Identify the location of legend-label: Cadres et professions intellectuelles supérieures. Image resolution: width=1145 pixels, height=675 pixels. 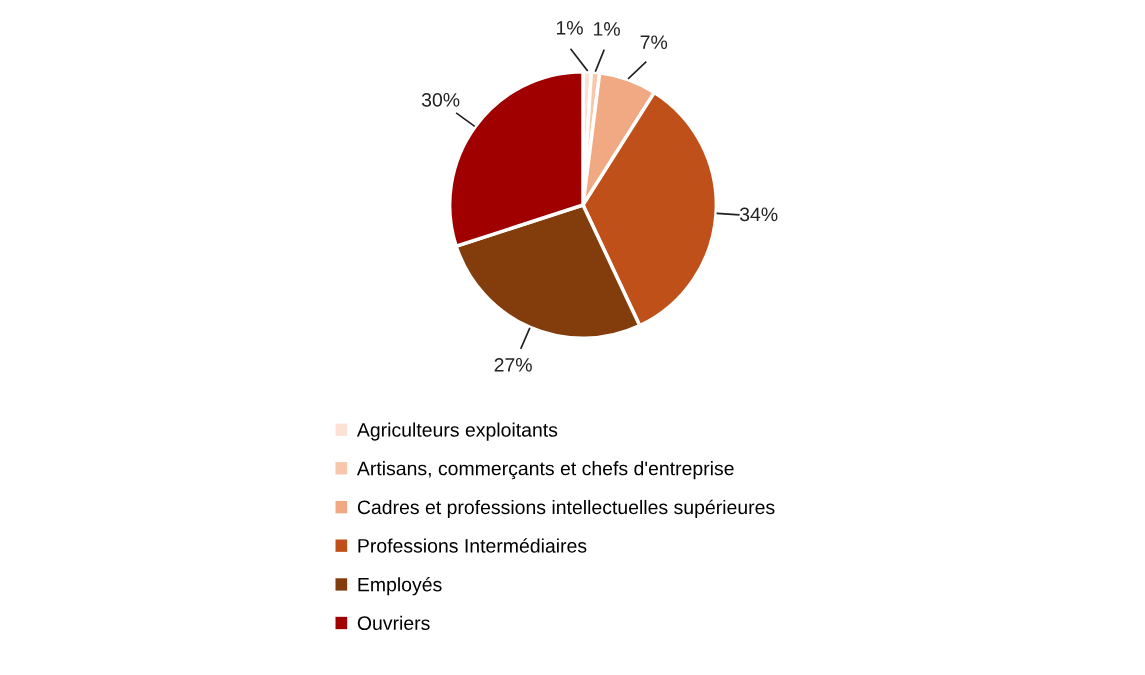
(566, 509).